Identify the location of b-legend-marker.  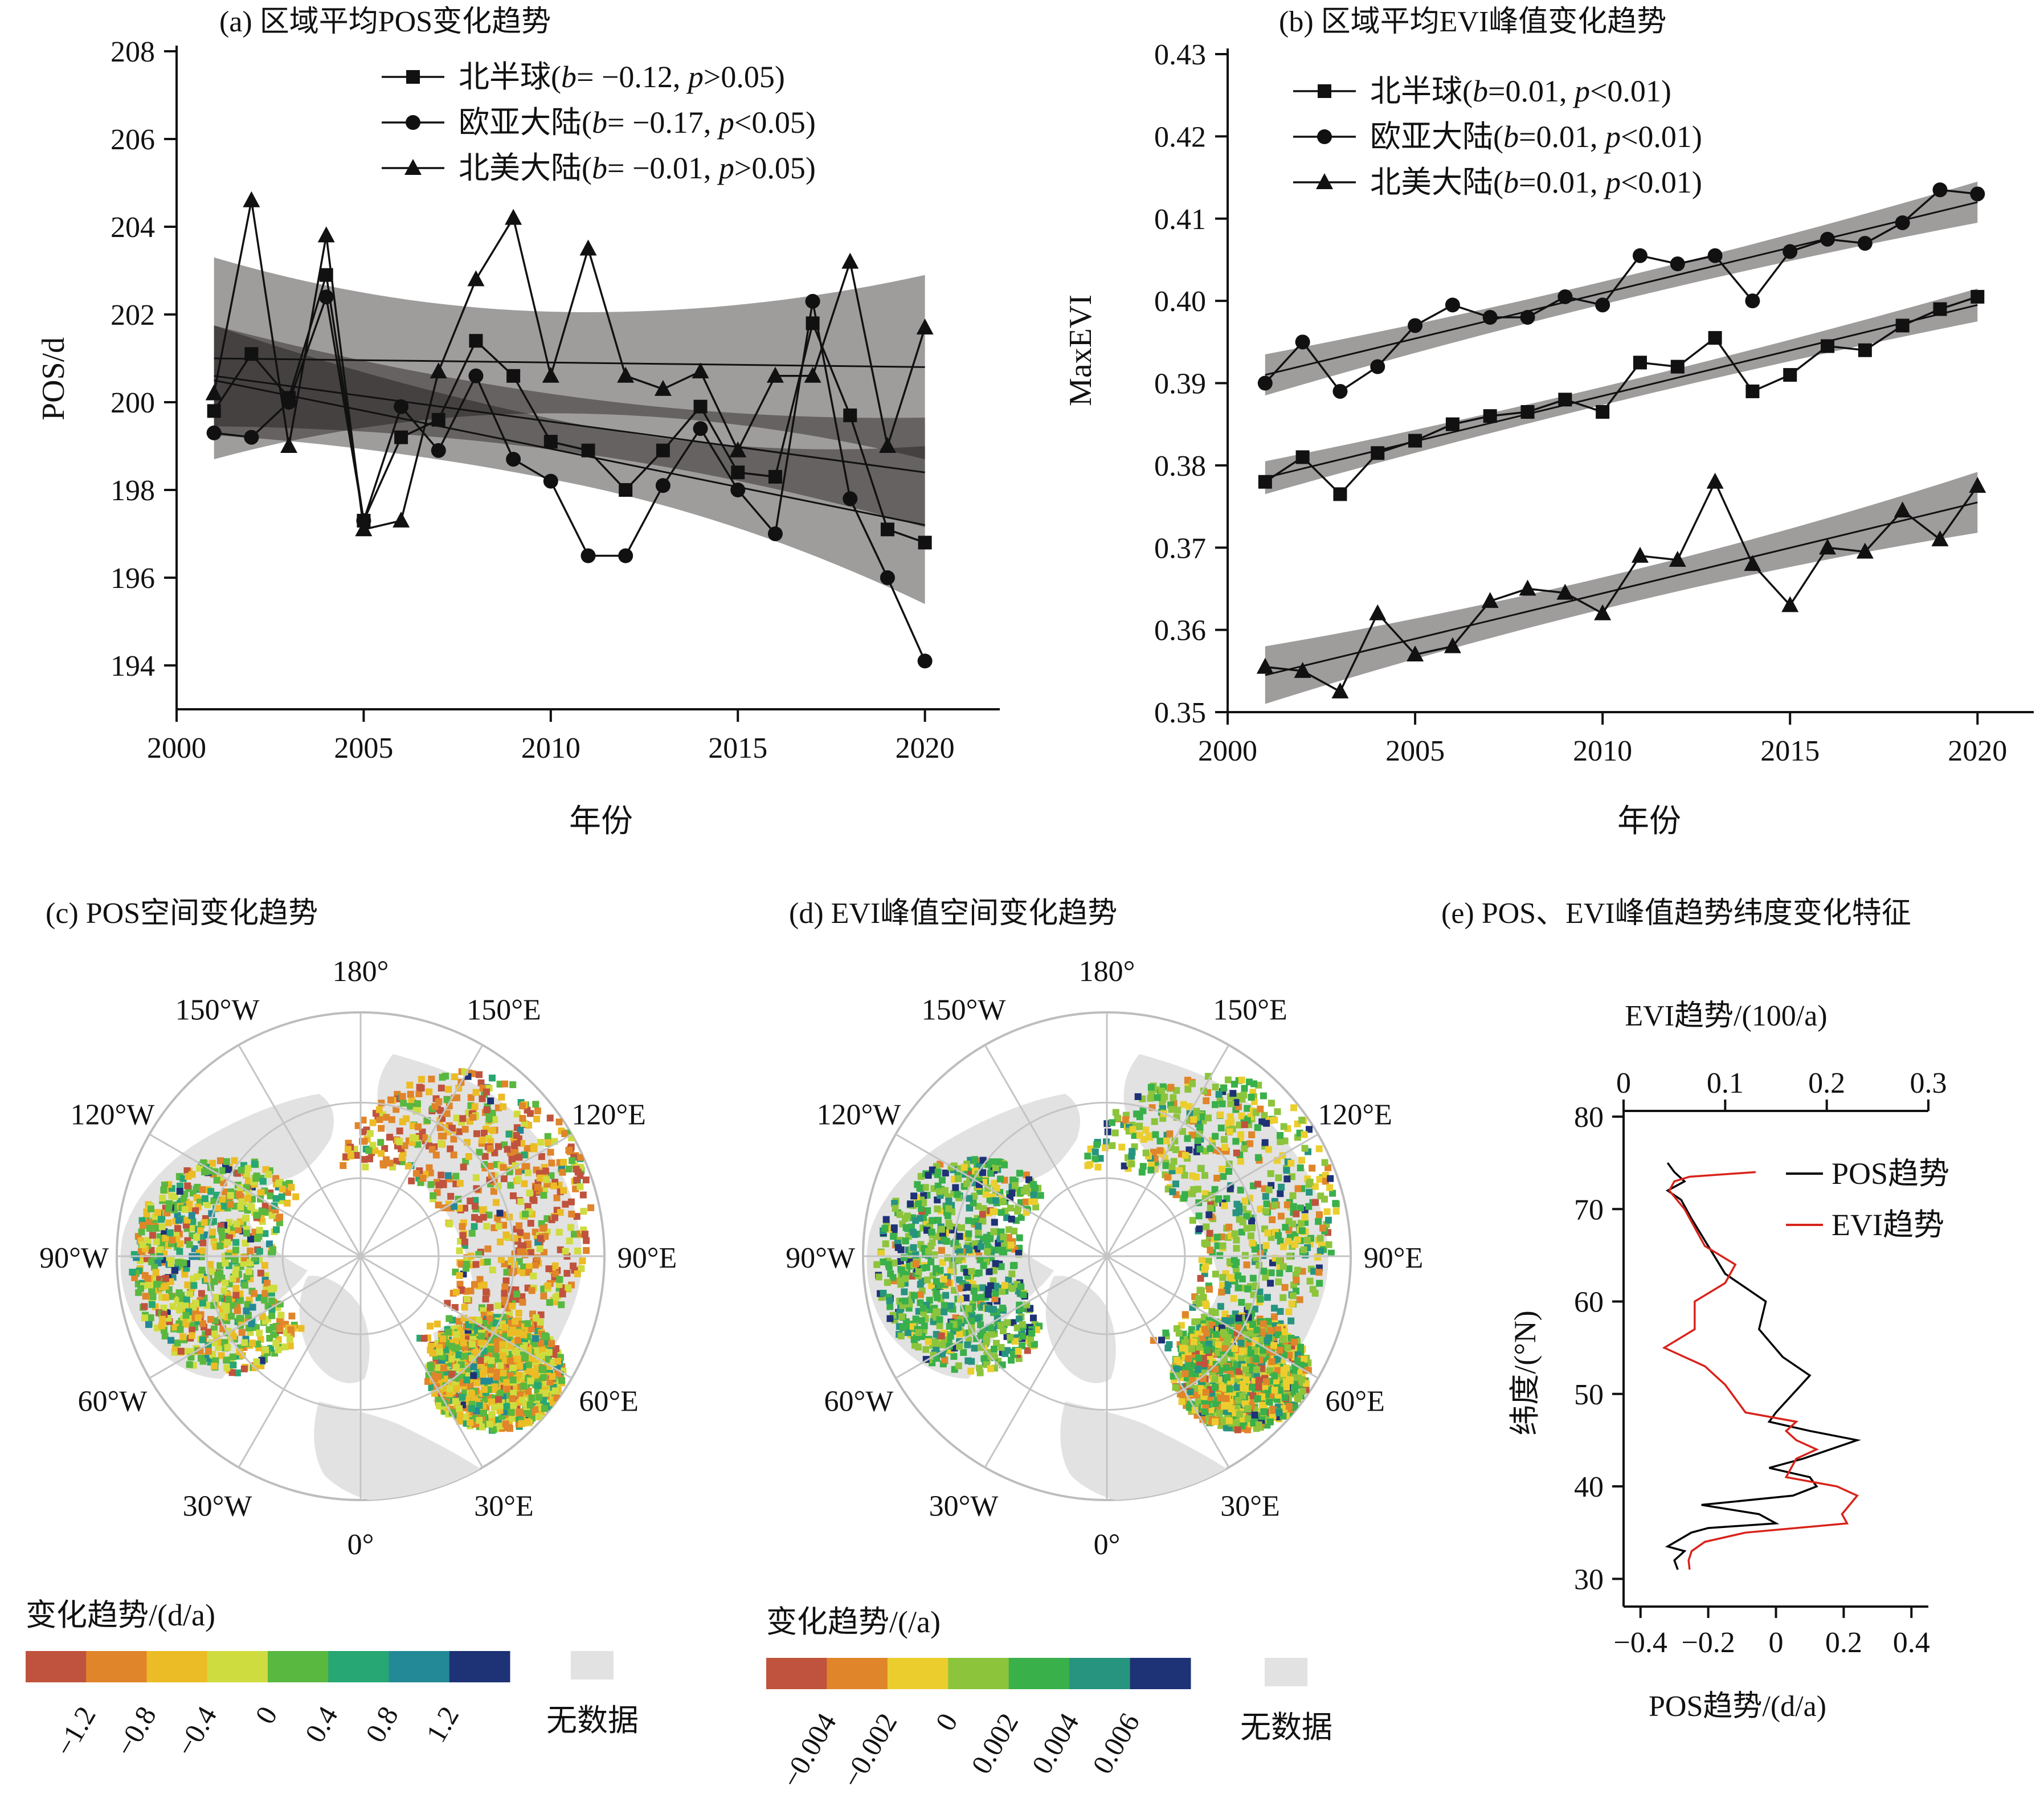
(1324, 136).